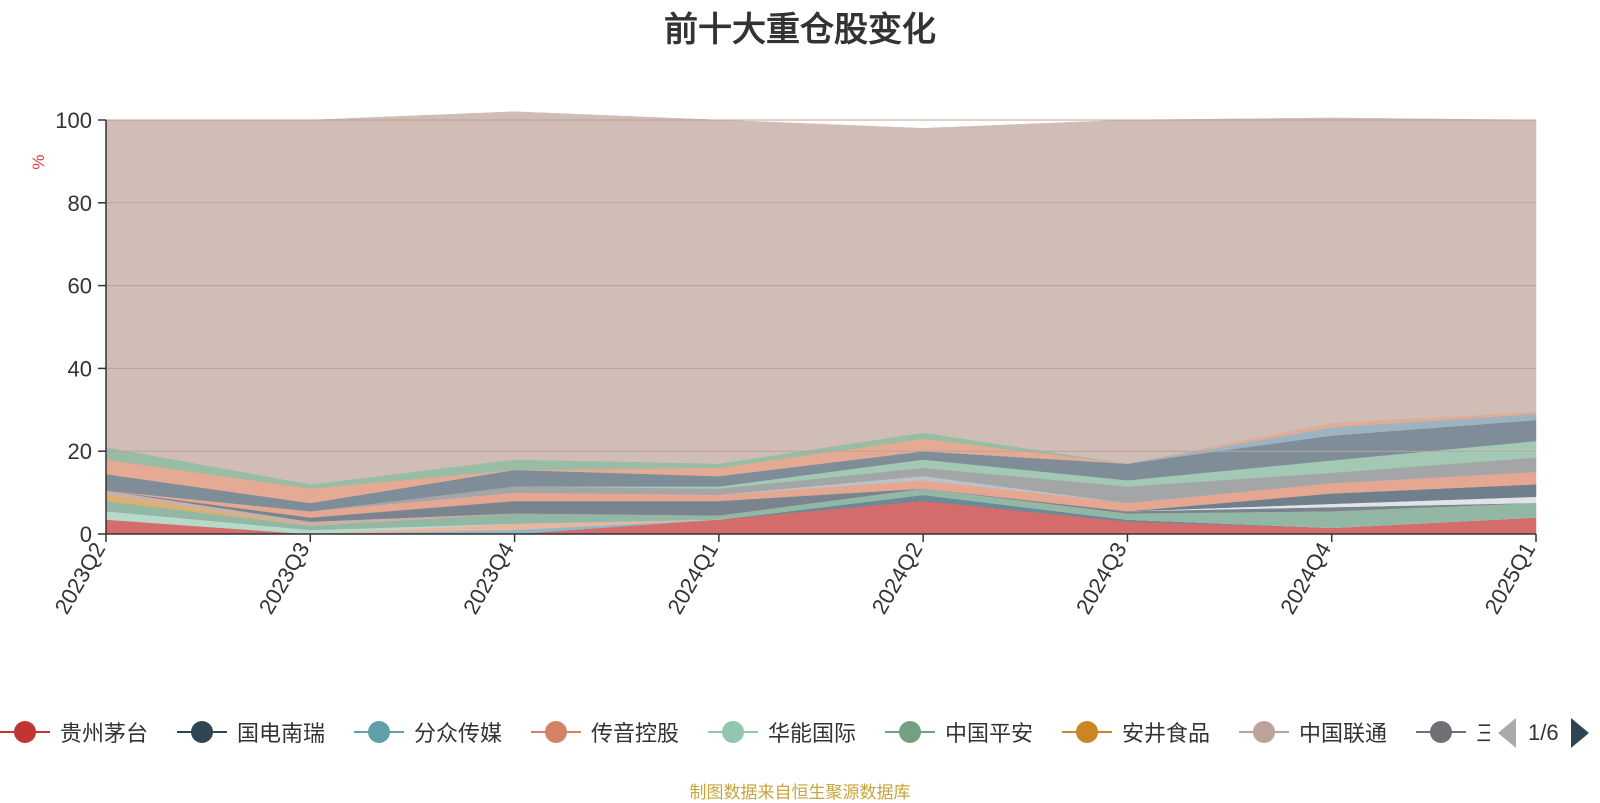 This screenshot has height=803, width=1600. I want to click on chart-title: 前十大重仓股变化, so click(800, 30).